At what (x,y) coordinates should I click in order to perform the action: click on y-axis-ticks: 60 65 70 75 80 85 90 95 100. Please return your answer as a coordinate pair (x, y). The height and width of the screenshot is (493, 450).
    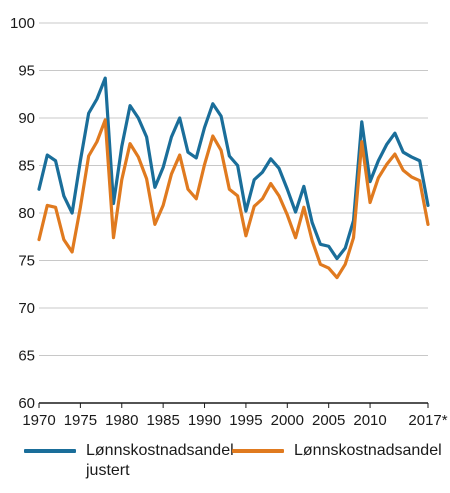
    Looking at the image, I should click on (22, 213).